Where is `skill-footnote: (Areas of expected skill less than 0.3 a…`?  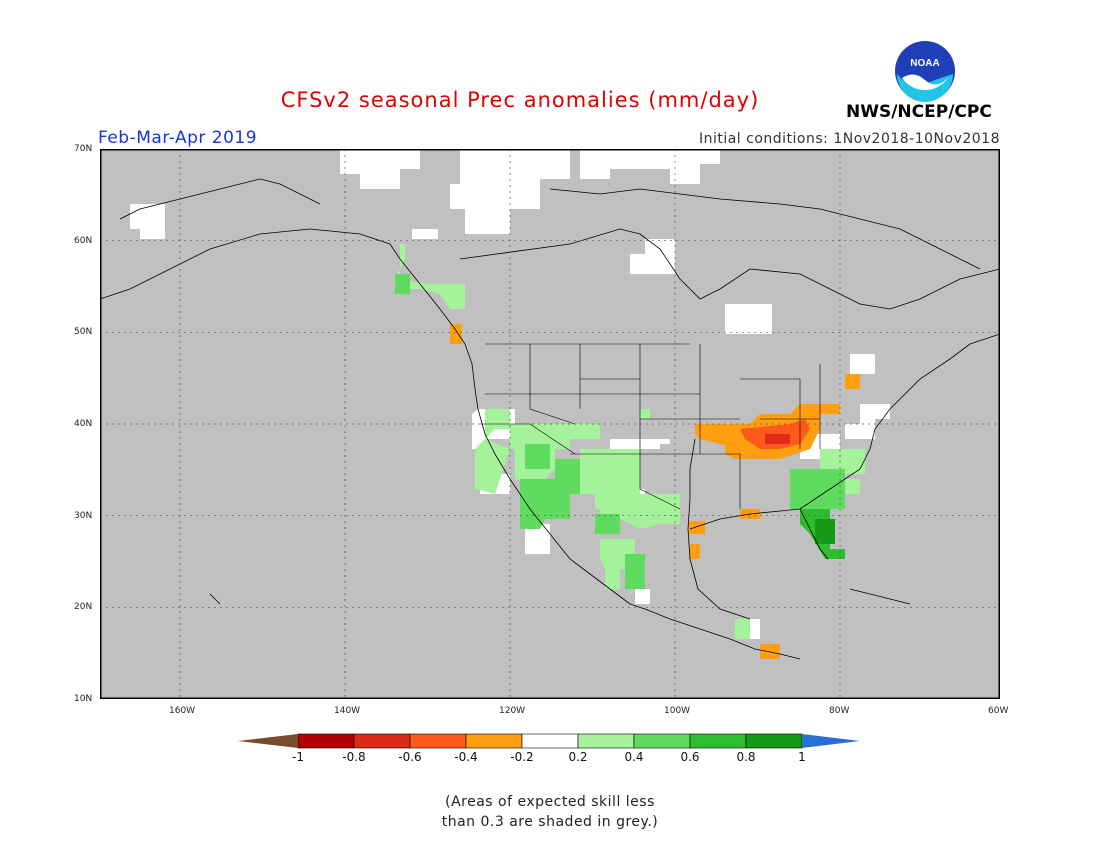 skill-footnote: (Areas of expected skill less than 0.3 a… is located at coordinates (550, 812).